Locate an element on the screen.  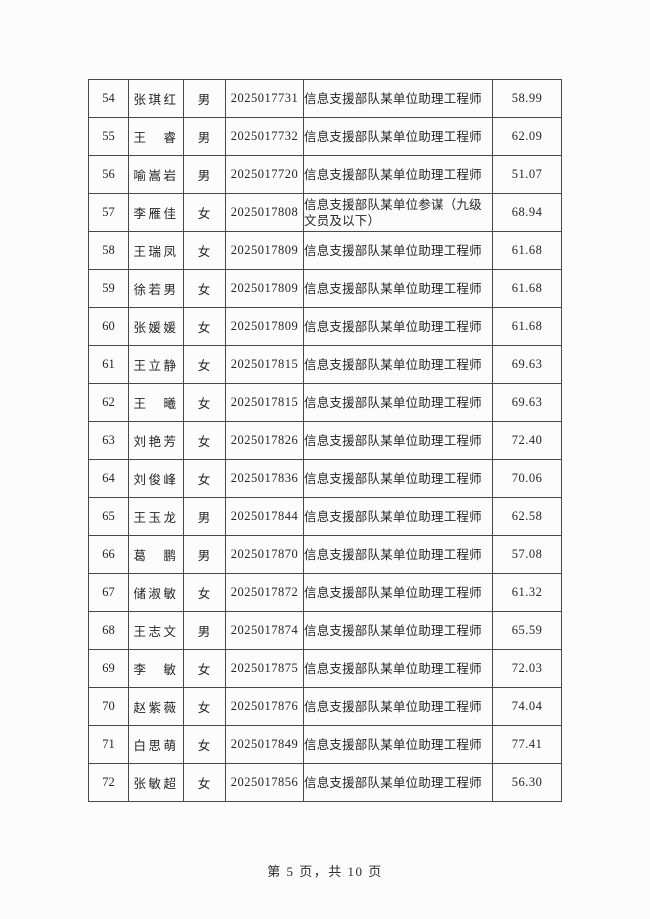
cell-exam-id: 2025017836 is located at coordinates (264, 478).